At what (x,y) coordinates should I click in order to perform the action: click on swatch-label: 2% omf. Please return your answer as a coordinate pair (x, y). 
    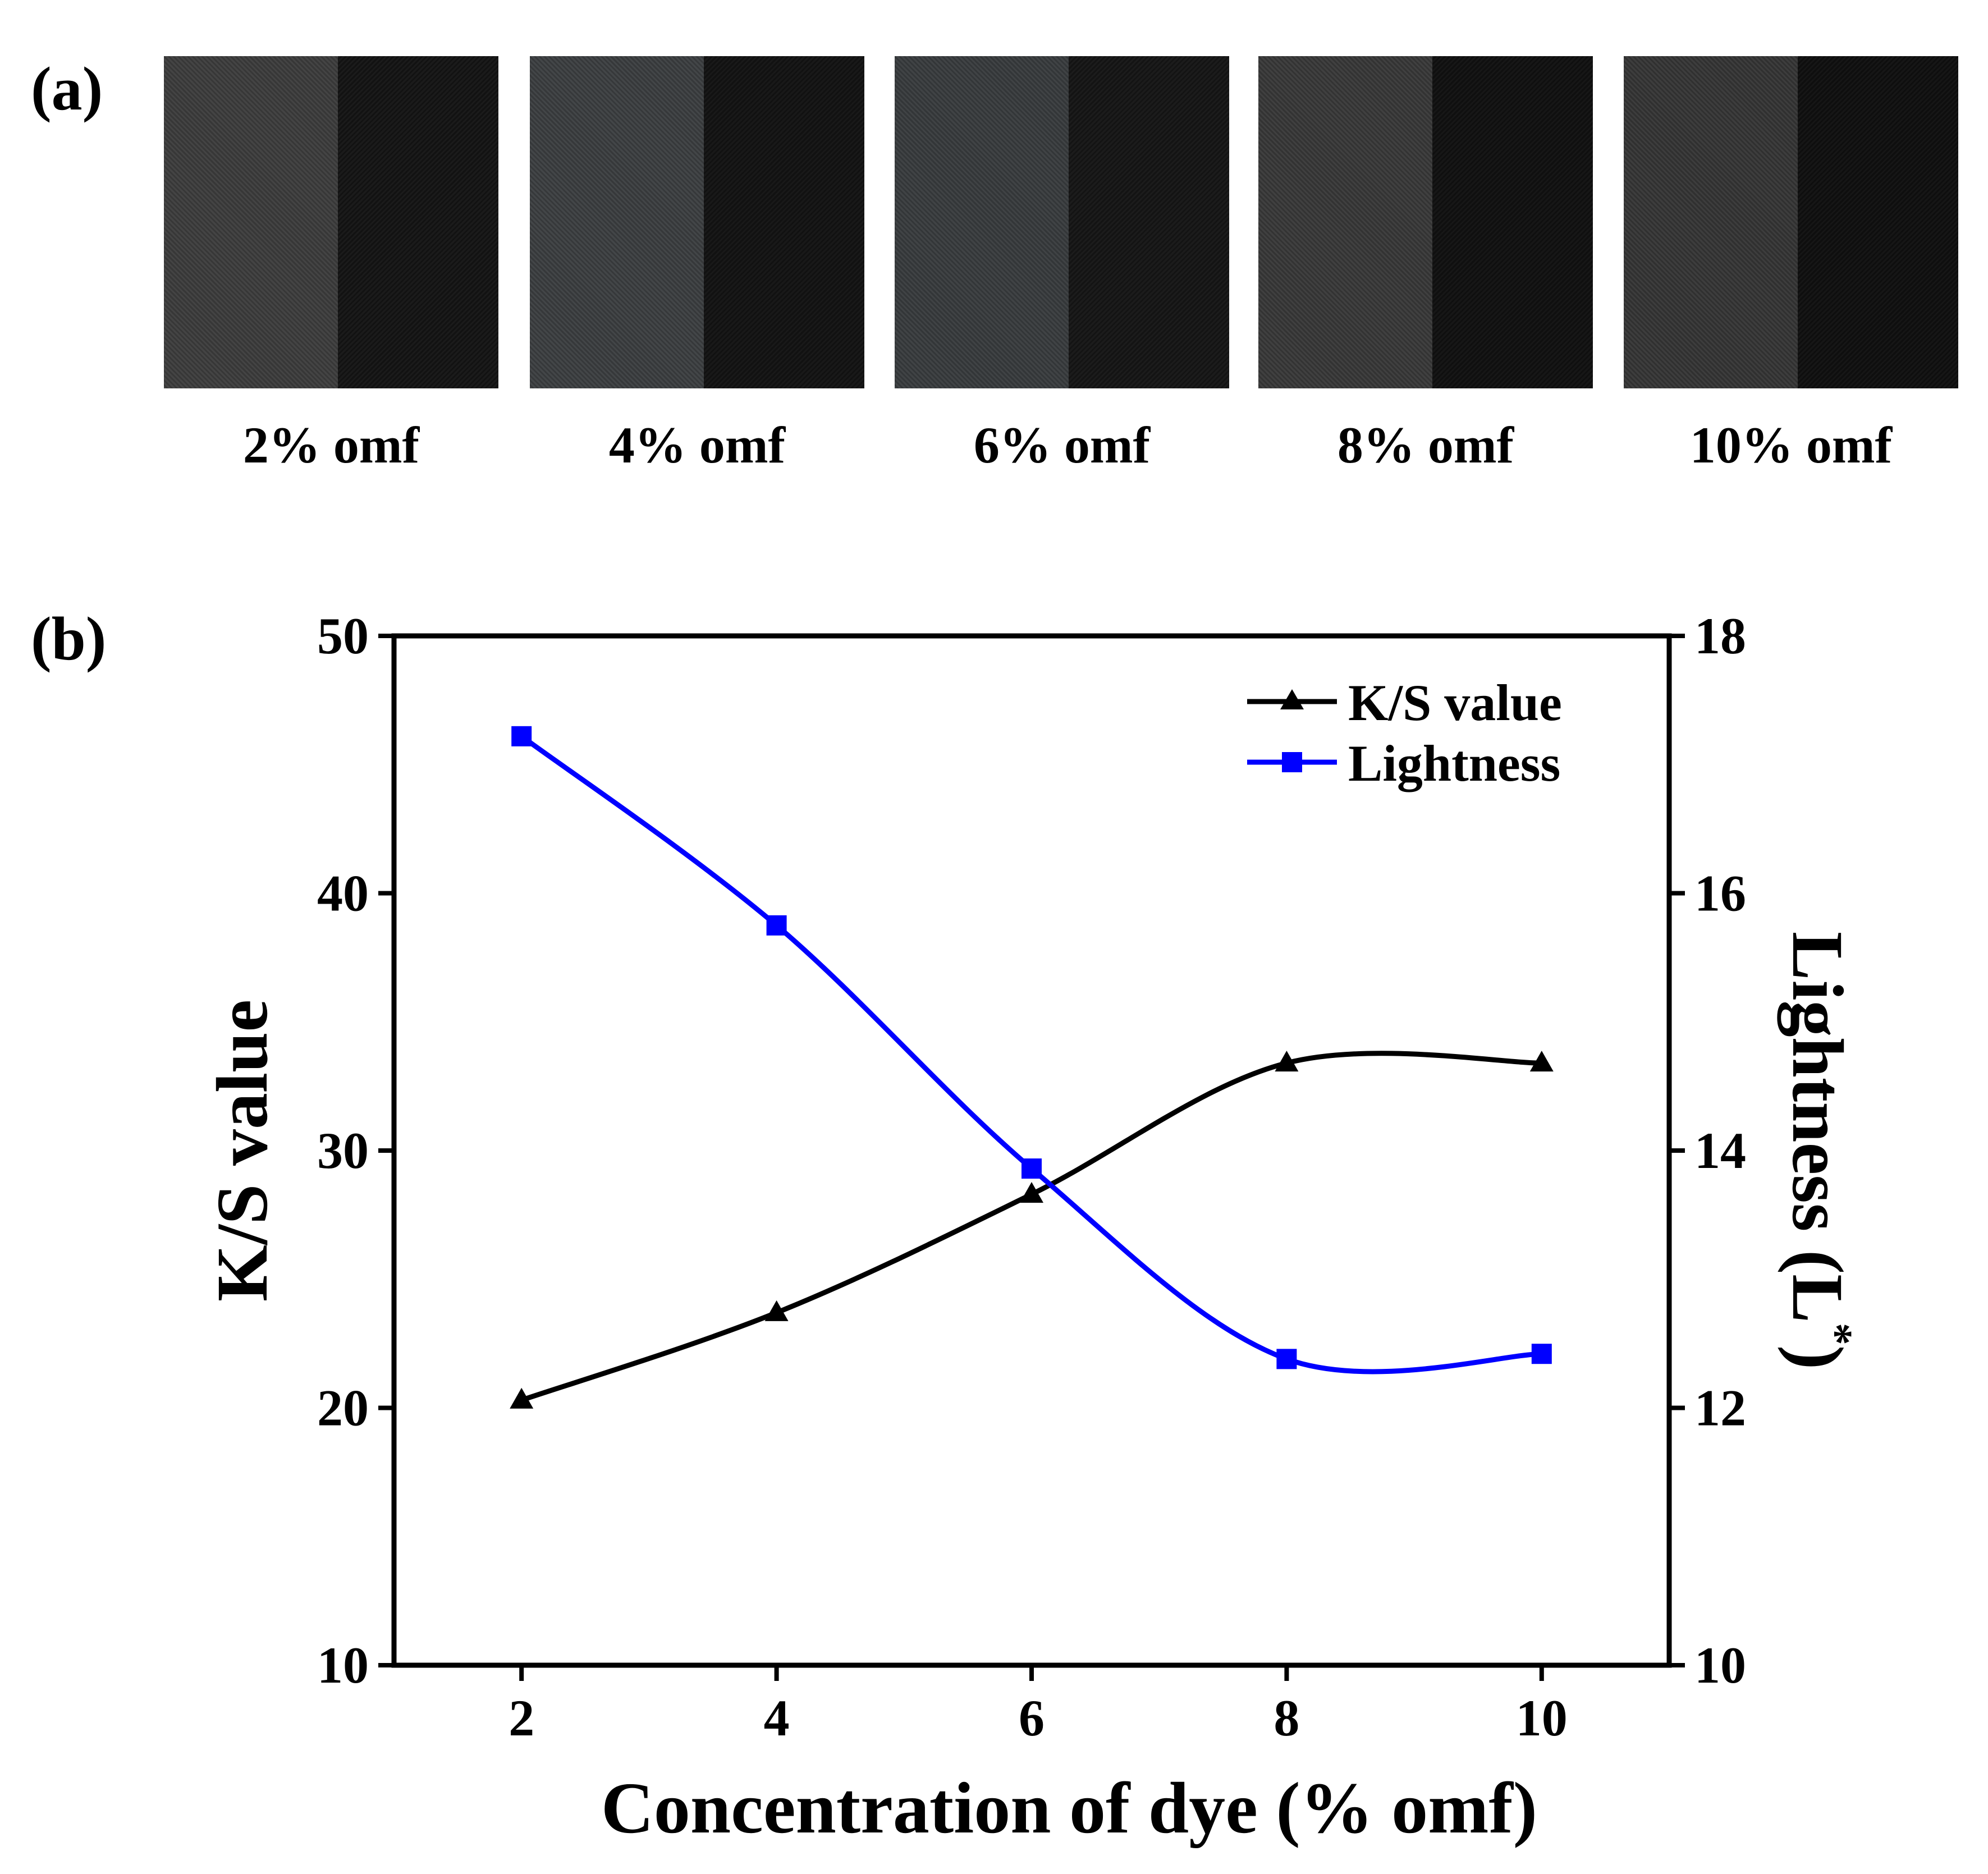
    Looking at the image, I should click on (331, 445).